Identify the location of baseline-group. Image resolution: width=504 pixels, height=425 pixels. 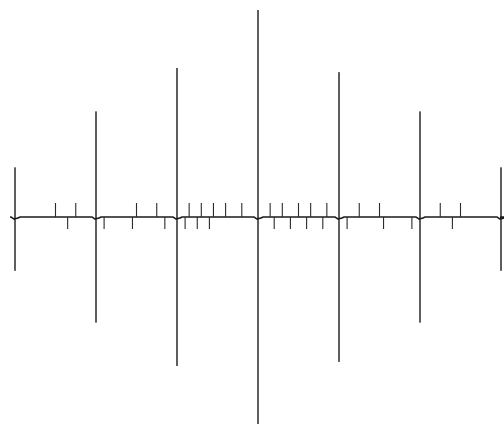
(257, 218).